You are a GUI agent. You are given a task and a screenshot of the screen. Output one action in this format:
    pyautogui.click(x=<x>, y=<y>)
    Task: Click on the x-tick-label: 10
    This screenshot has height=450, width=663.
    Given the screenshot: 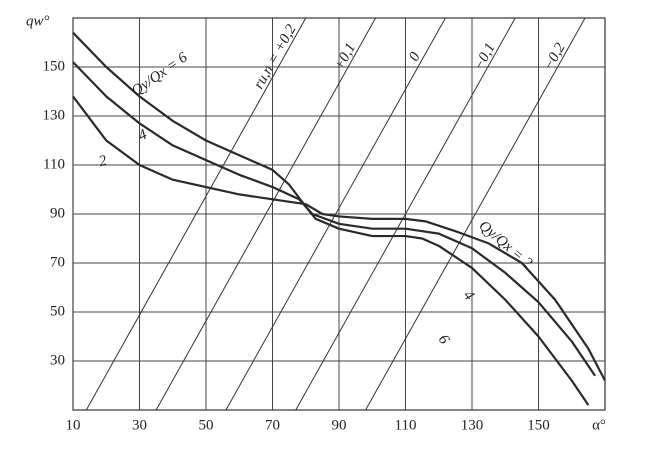 What is the action you would take?
    pyautogui.click(x=73, y=425)
    